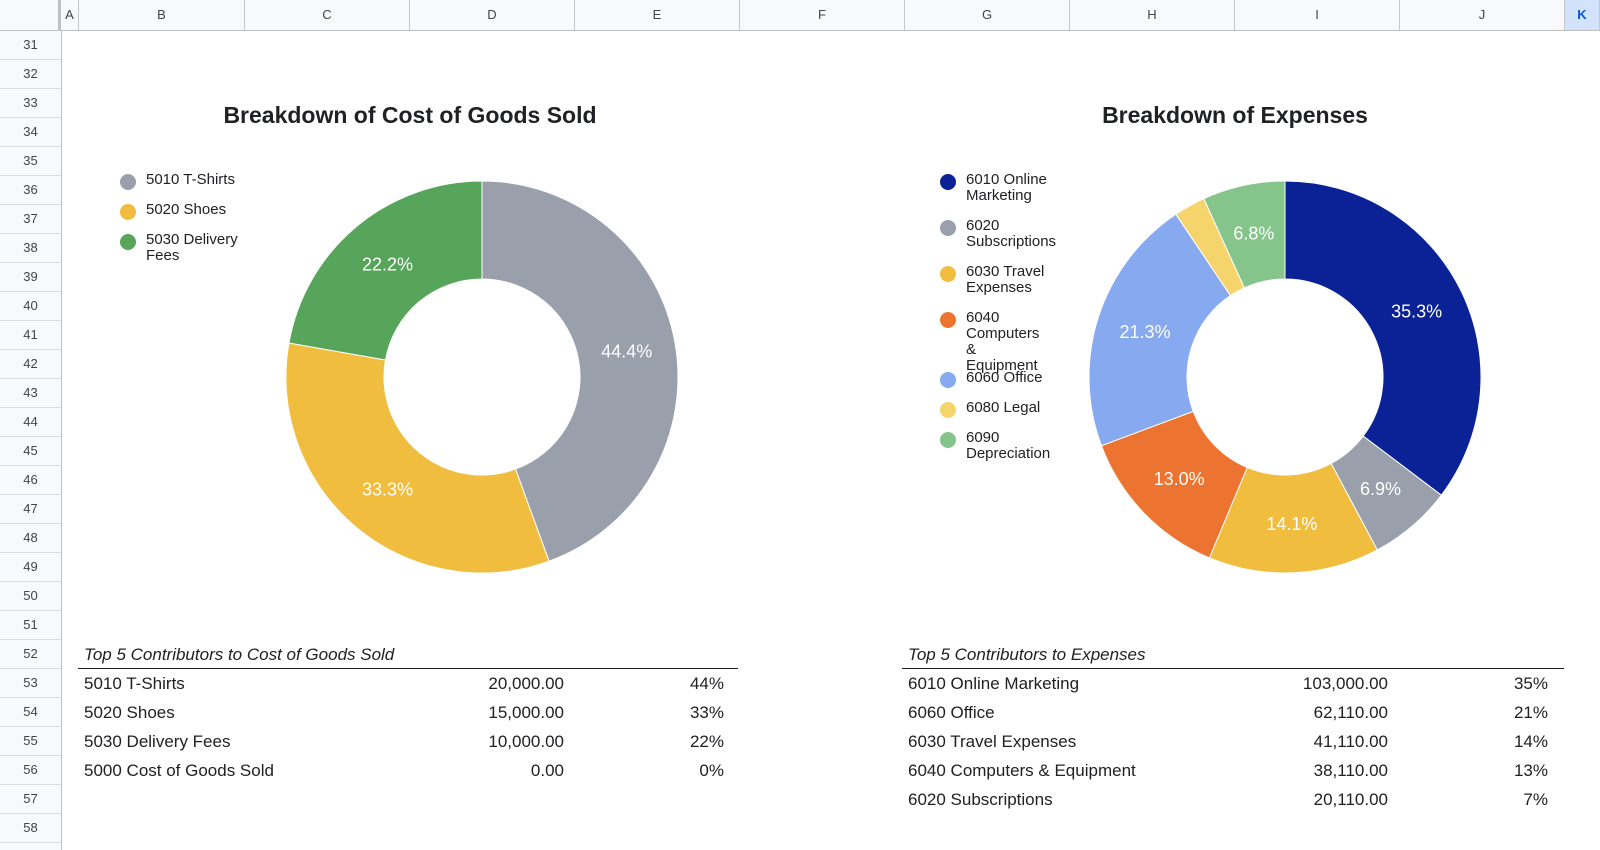 This screenshot has width=1600, height=850. I want to click on expenses-table-caption: Top 5 Contributors to Expenses, so click(1027, 654).